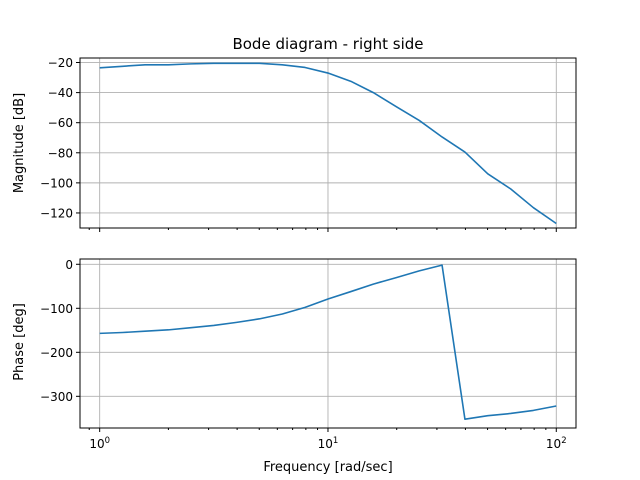 The image size is (640, 480). What do you see at coordinates (99, 443) in the screenshot?
I see `x-tick-label: 100` at bounding box center [99, 443].